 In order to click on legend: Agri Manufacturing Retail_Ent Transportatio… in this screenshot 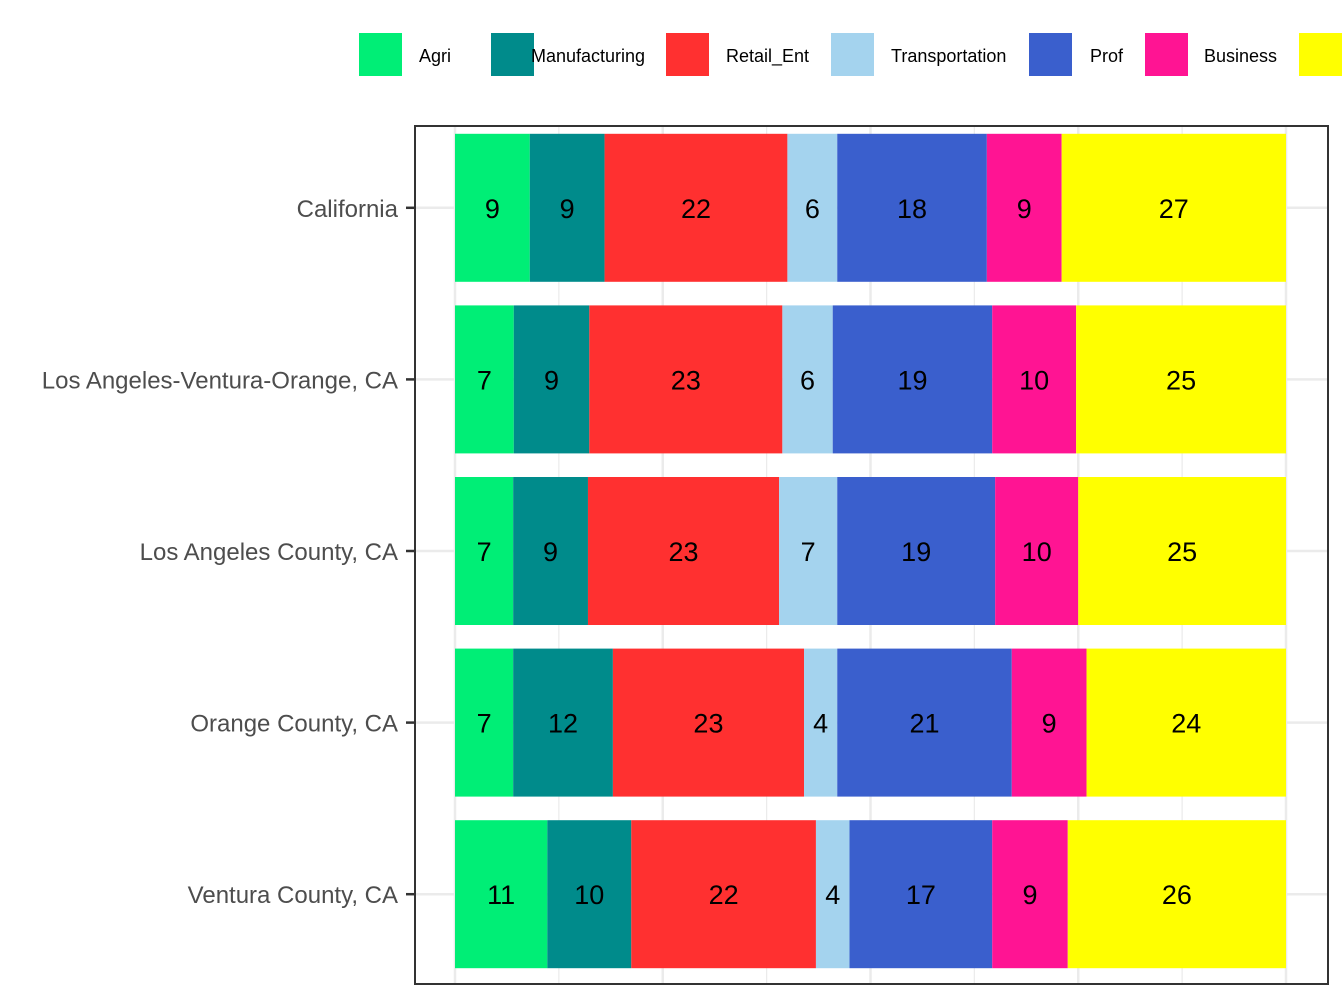, I will do `click(850, 54)`.